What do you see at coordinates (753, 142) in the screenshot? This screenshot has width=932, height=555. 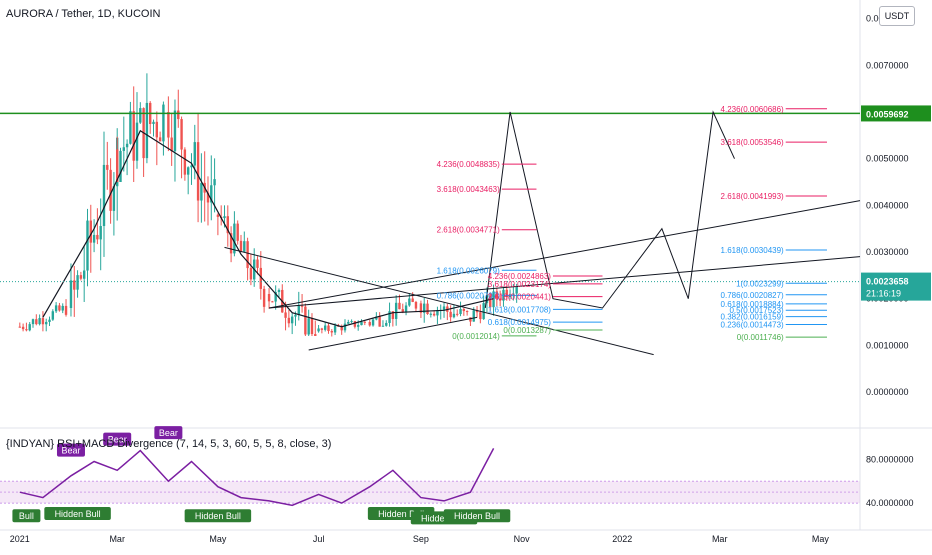 I see `fib-level-label: 3.618(0.0053546)` at bounding box center [753, 142].